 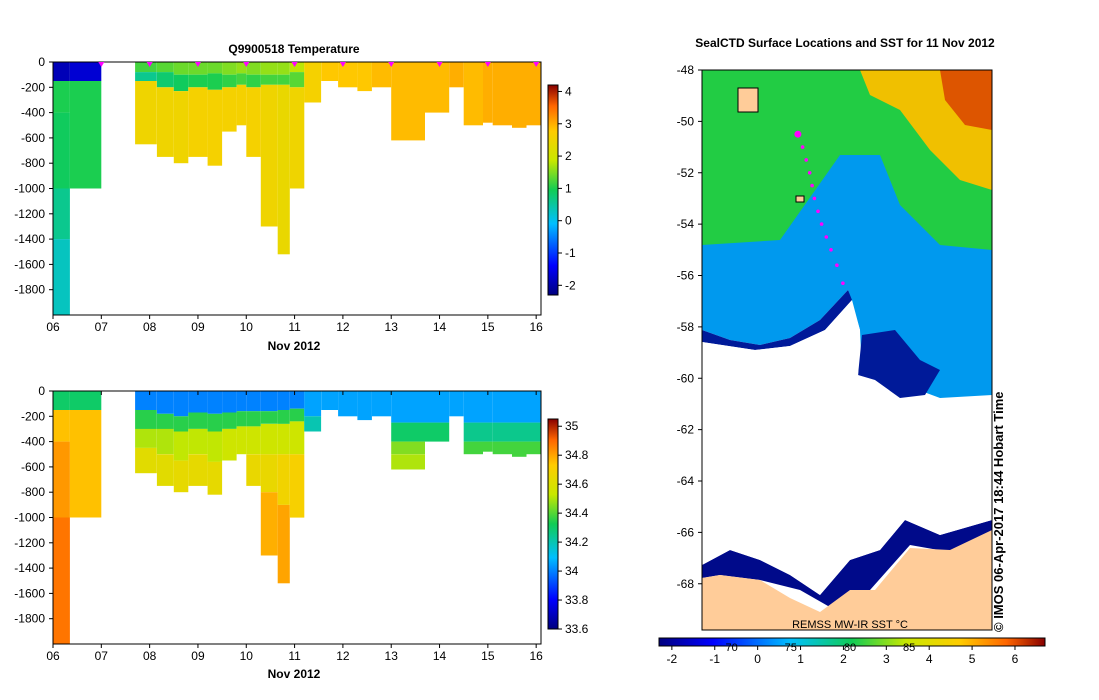 I want to click on x-tick-label: 14, so click(x=440, y=327).